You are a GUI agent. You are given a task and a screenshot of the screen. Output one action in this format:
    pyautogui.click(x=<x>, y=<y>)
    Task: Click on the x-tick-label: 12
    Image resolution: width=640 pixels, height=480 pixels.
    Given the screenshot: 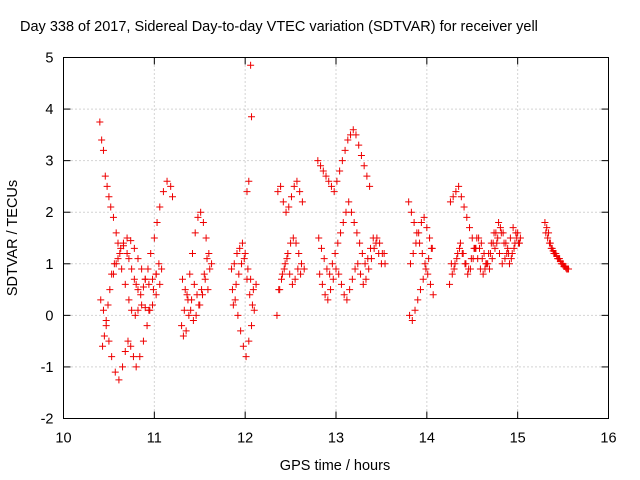 What is the action you would take?
    pyautogui.click(x=245, y=439)
    